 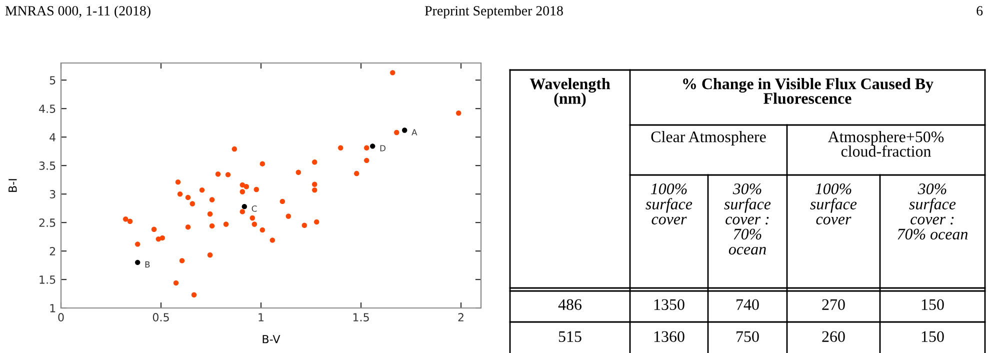 What do you see at coordinates (493, 12) in the screenshot?
I see `text: Preprint September 2018` at bounding box center [493, 12].